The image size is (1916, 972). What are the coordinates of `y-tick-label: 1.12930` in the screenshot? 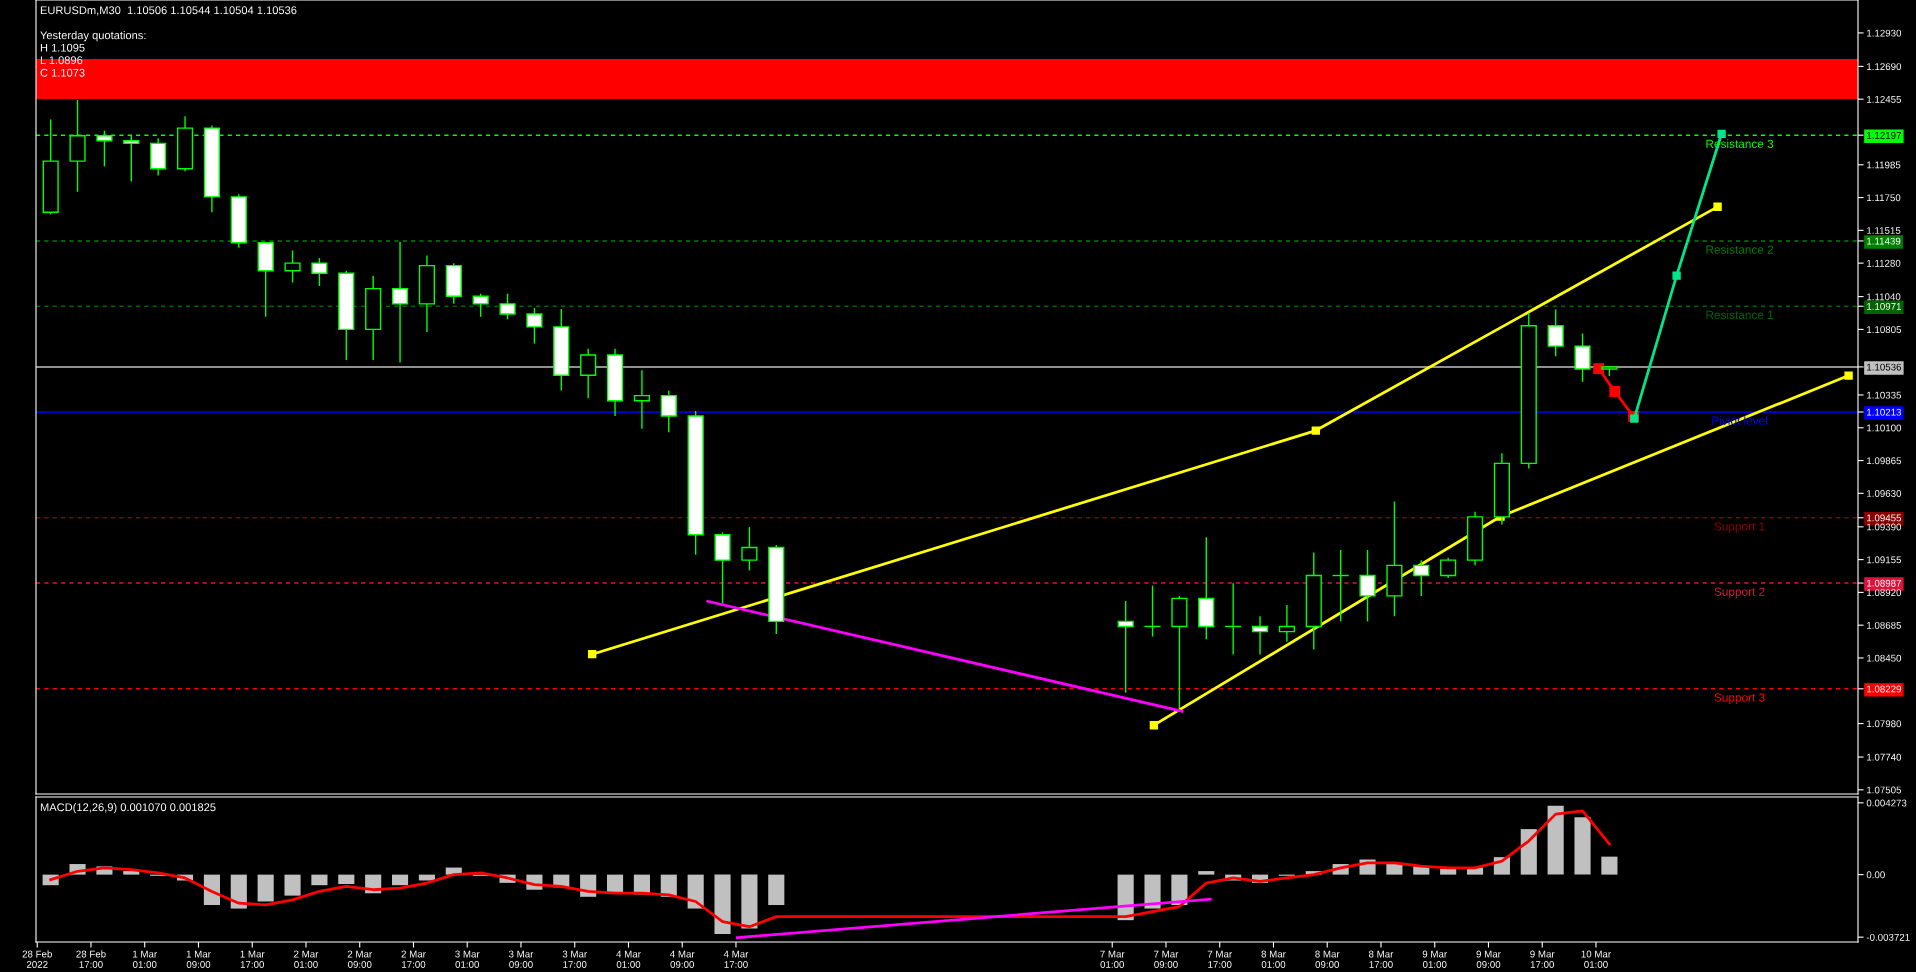 It's located at (1884, 33).